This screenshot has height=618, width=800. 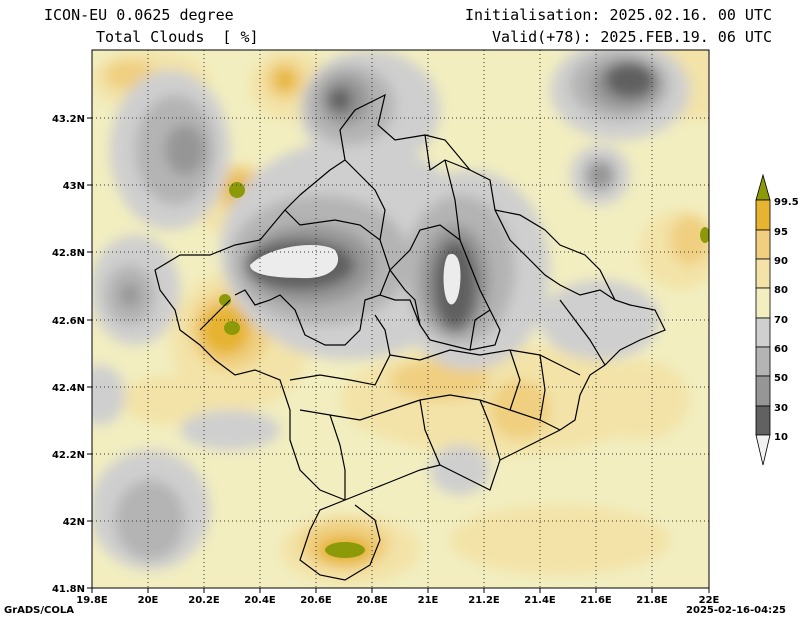 What do you see at coordinates (39, 610) in the screenshot?
I see `credit-label: GrADS/COLA` at bounding box center [39, 610].